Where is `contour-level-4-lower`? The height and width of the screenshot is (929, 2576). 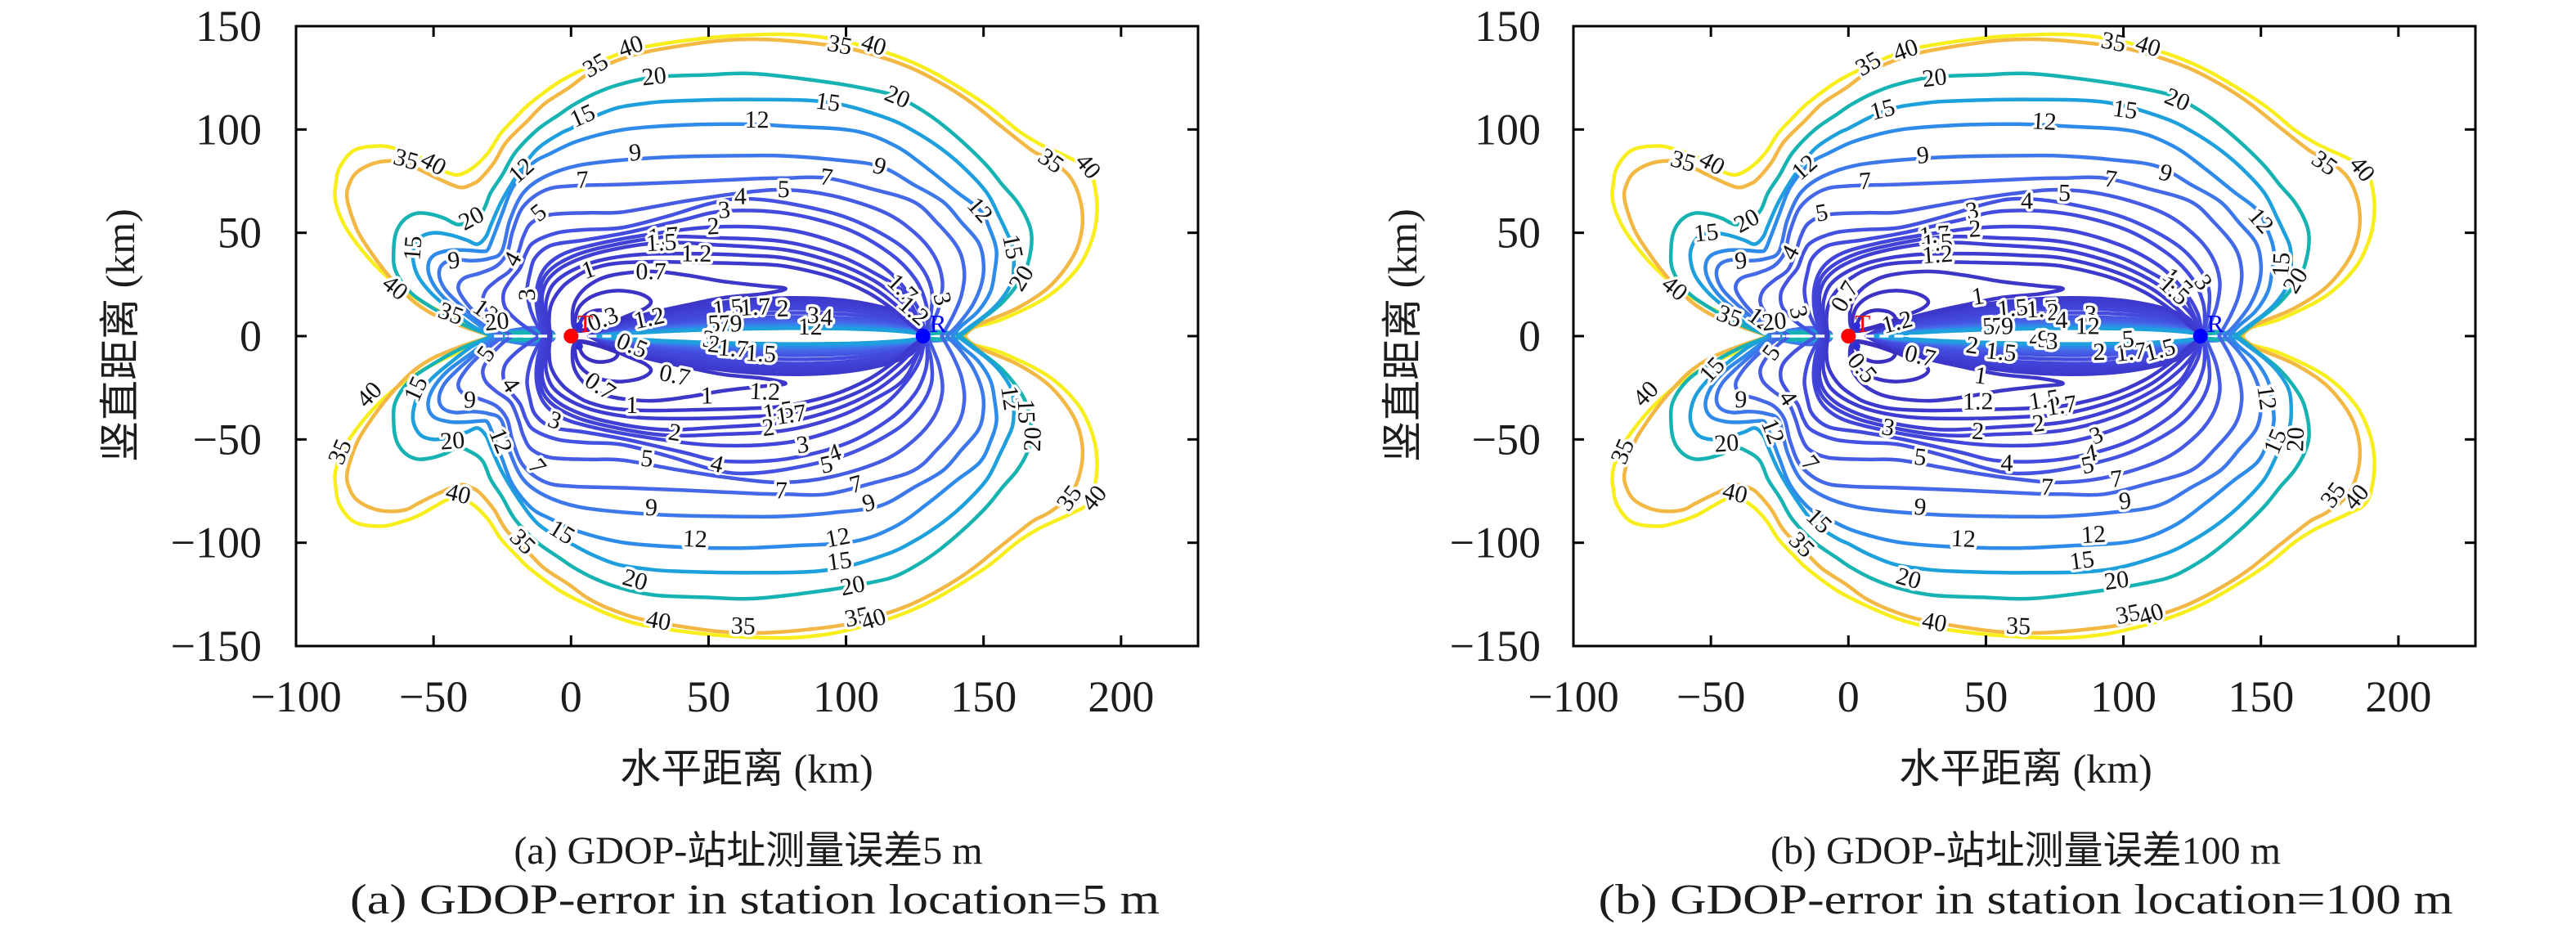
contour-level-4-lower is located at coordinates (1995, 405).